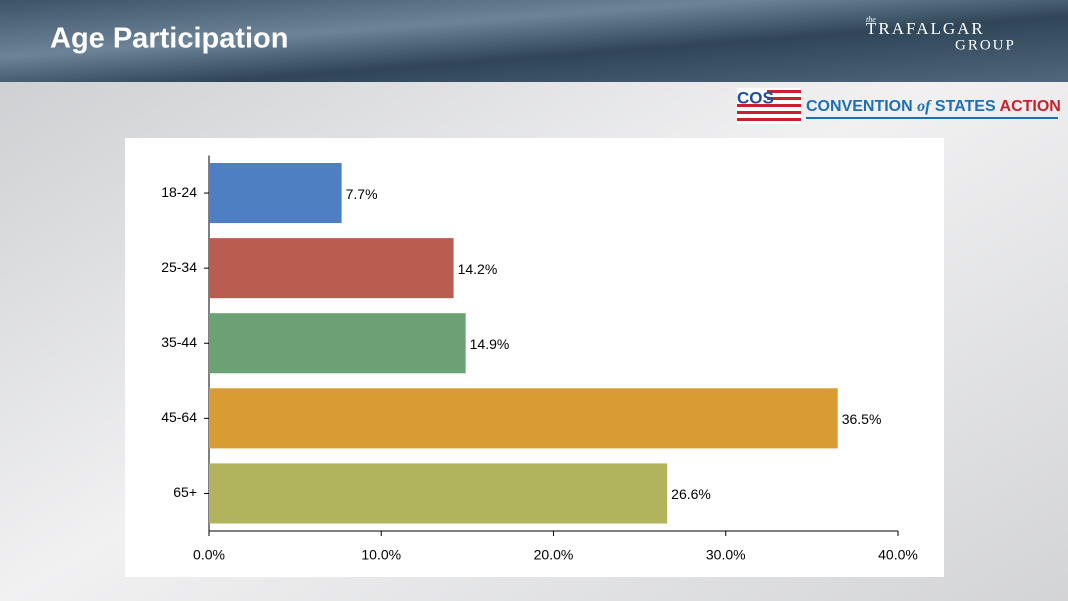 Image resolution: width=1068 pixels, height=601 pixels. Describe the element at coordinates (925, 28) in the screenshot. I see `logo-text: TRAFALGAR` at that location.